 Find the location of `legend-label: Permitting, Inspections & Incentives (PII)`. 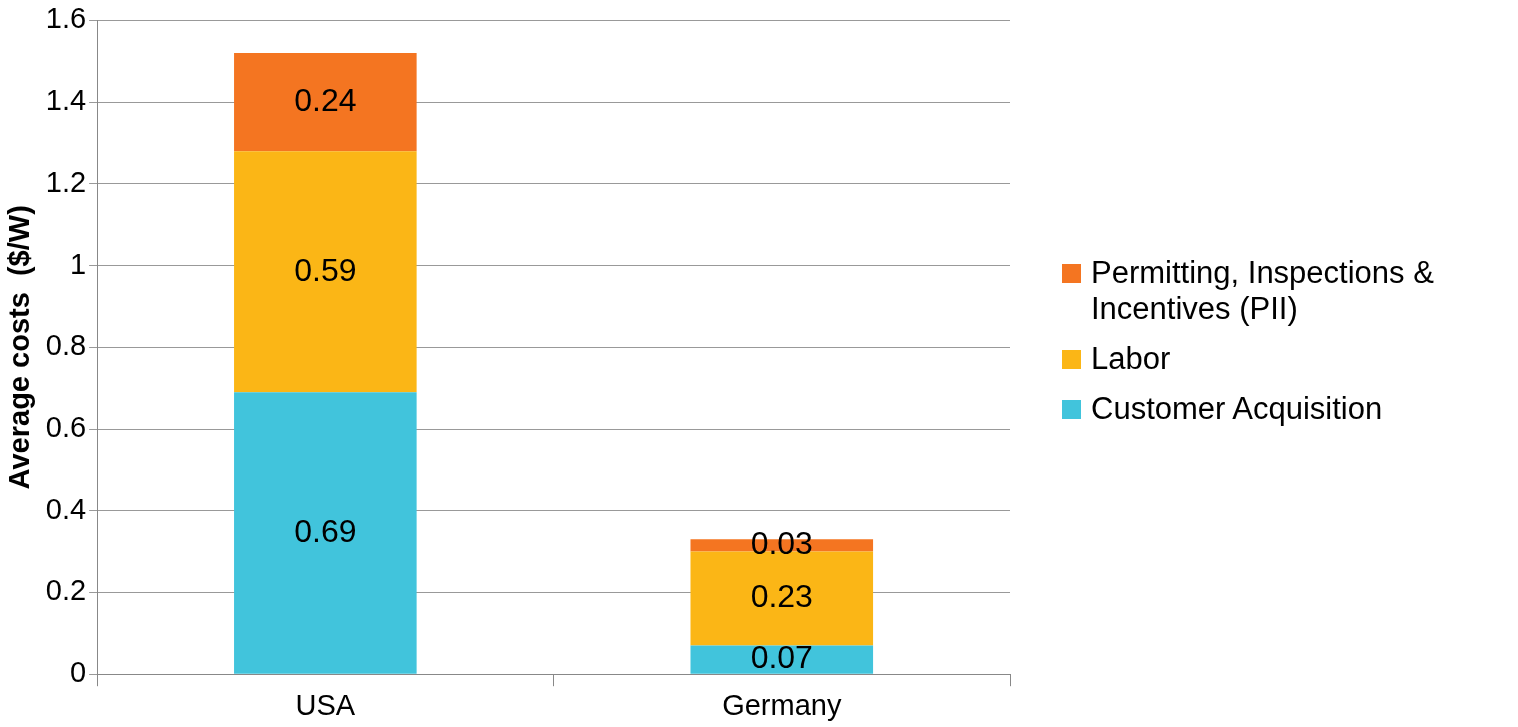

legend-label: Permitting, Inspections & Incentives (PII) is located at coordinates (1263, 291).